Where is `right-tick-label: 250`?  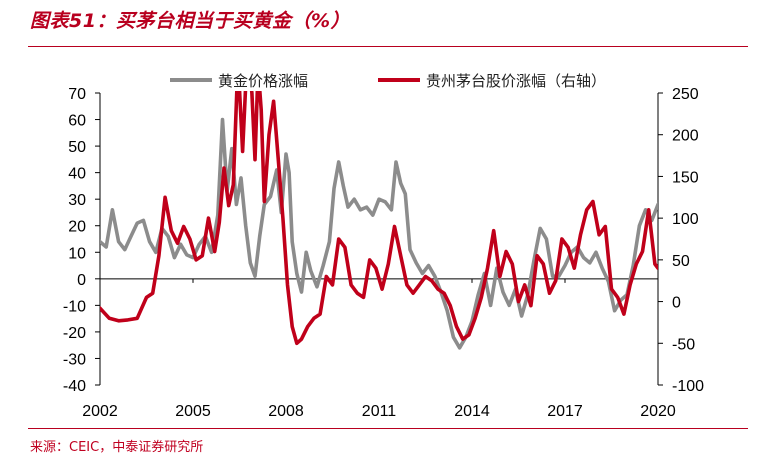
right-tick-label: 250 is located at coordinates (685, 94).